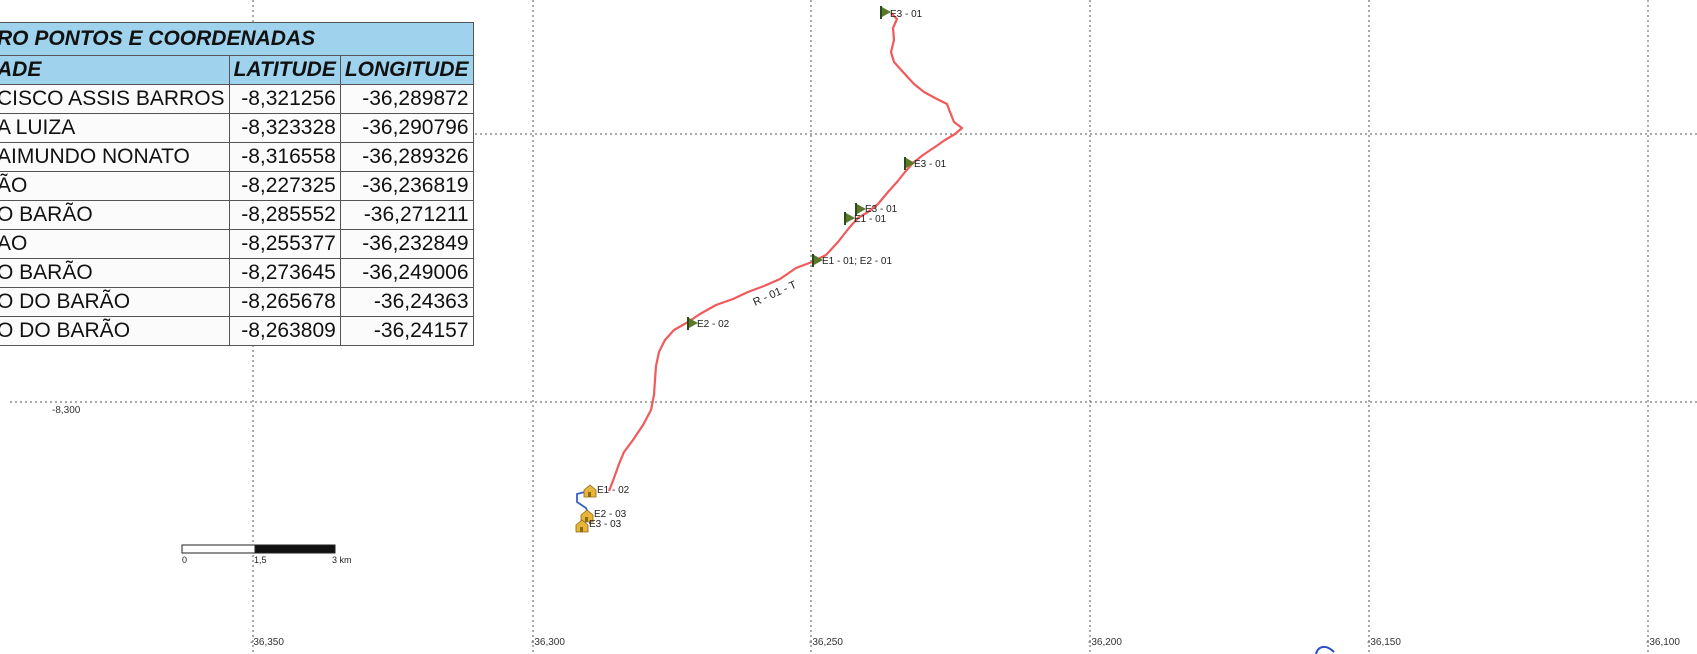 The height and width of the screenshot is (654, 1697). Describe the element at coordinates (284, 302) in the screenshot. I see `cell-latitude: -8,265678` at that location.